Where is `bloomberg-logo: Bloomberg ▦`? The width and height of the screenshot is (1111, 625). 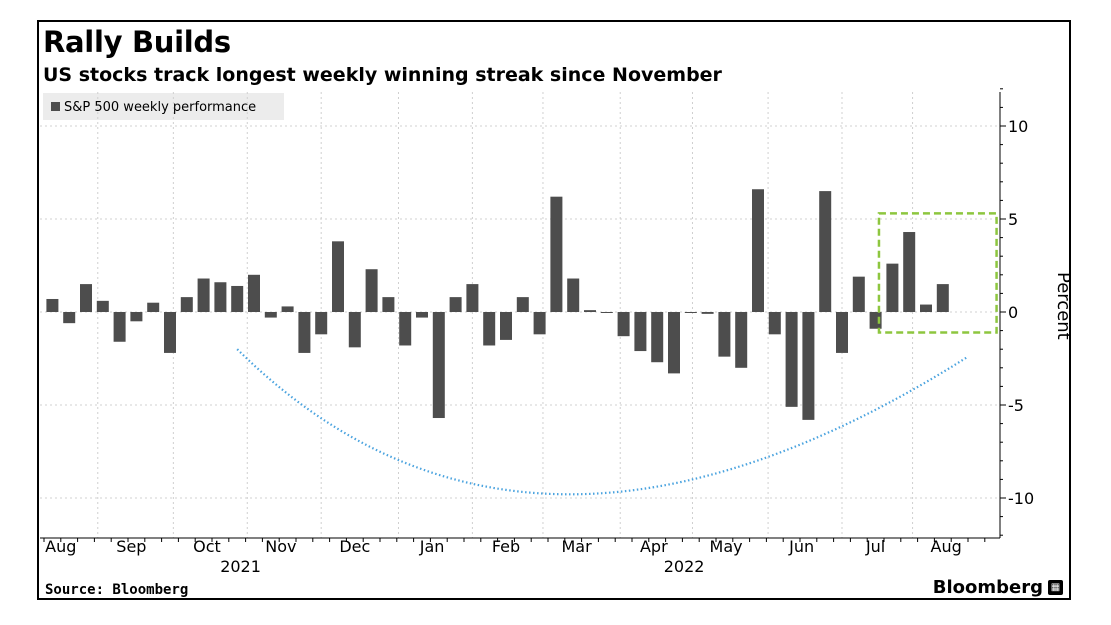 bloomberg-logo: Bloomberg ▦ is located at coordinates (998, 587).